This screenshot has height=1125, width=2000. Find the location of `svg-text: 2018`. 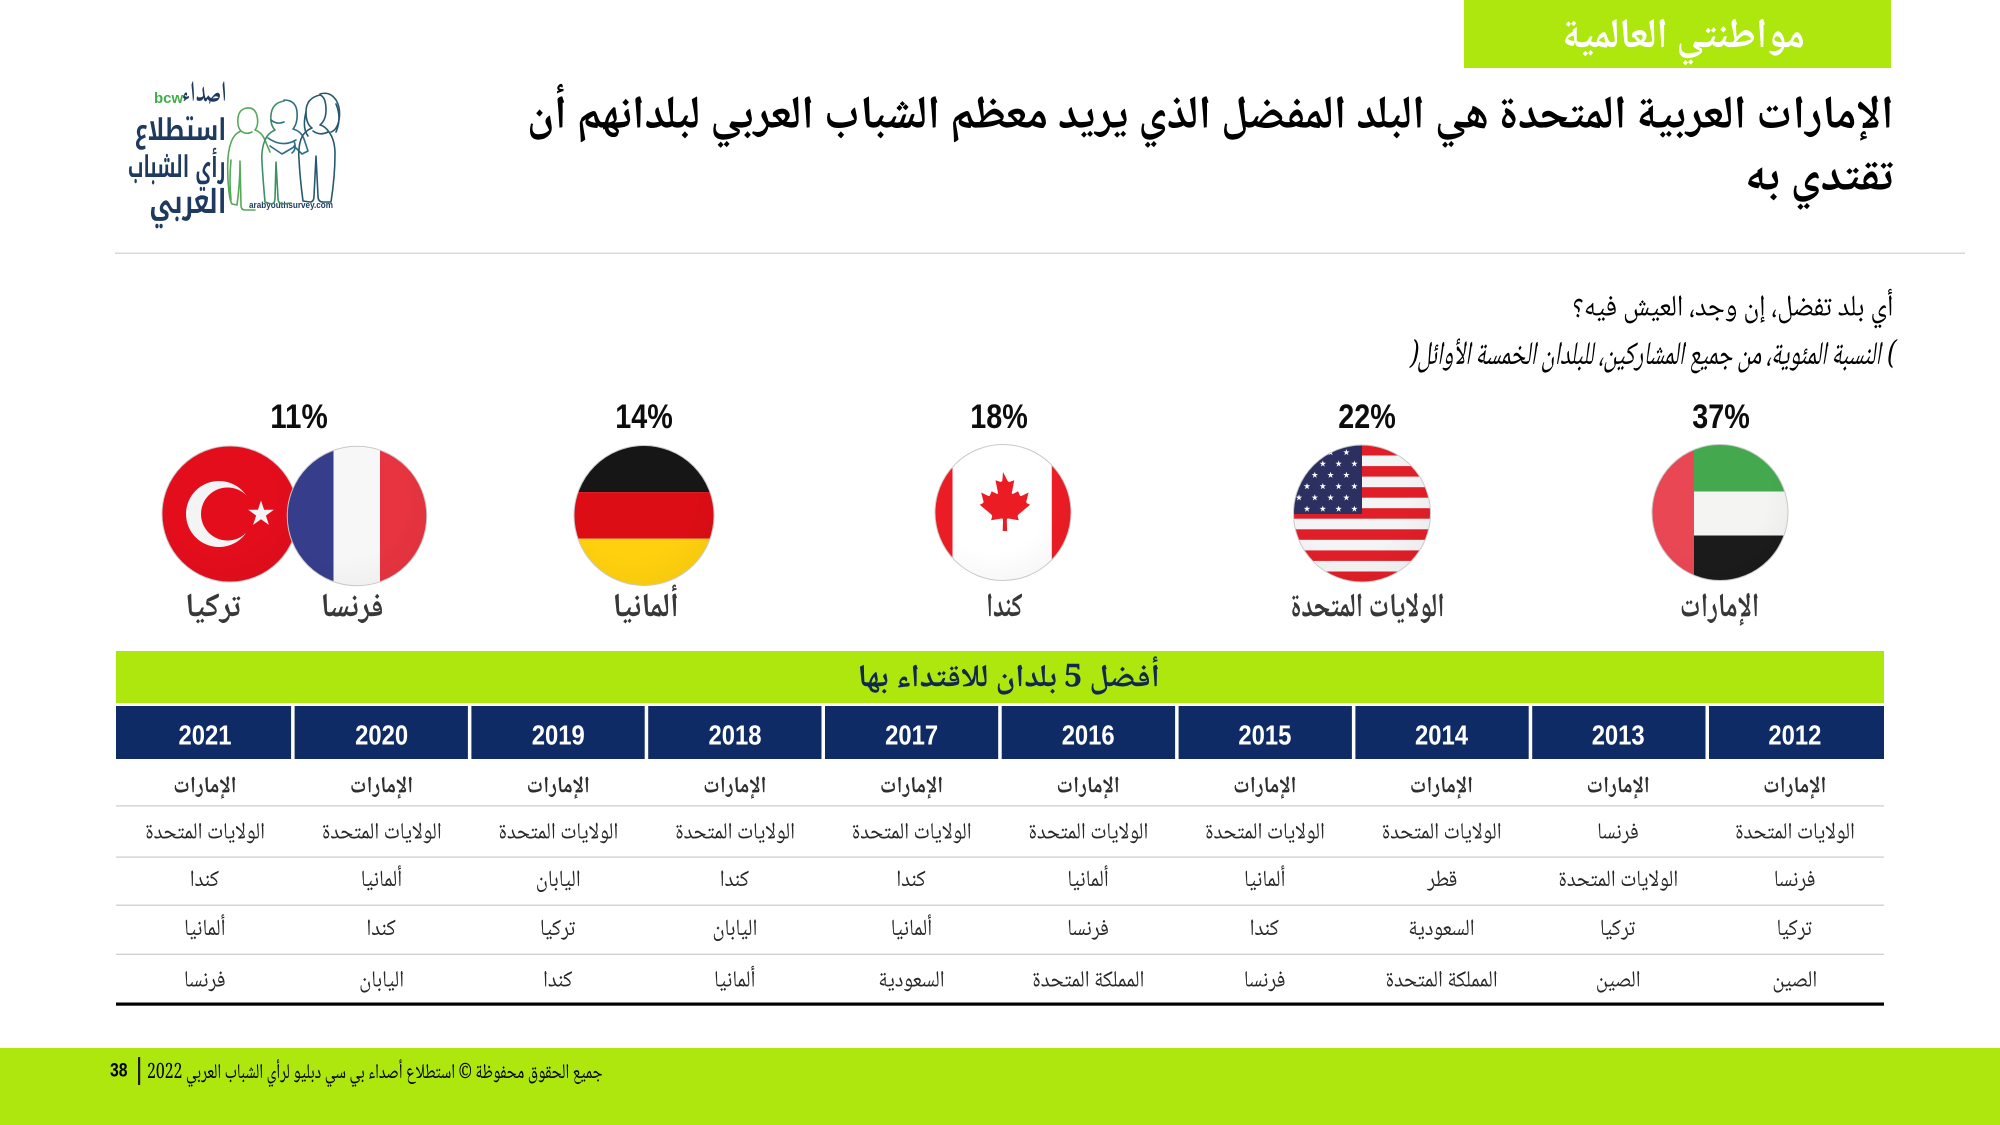

svg-text: 2018 is located at coordinates (735, 735).